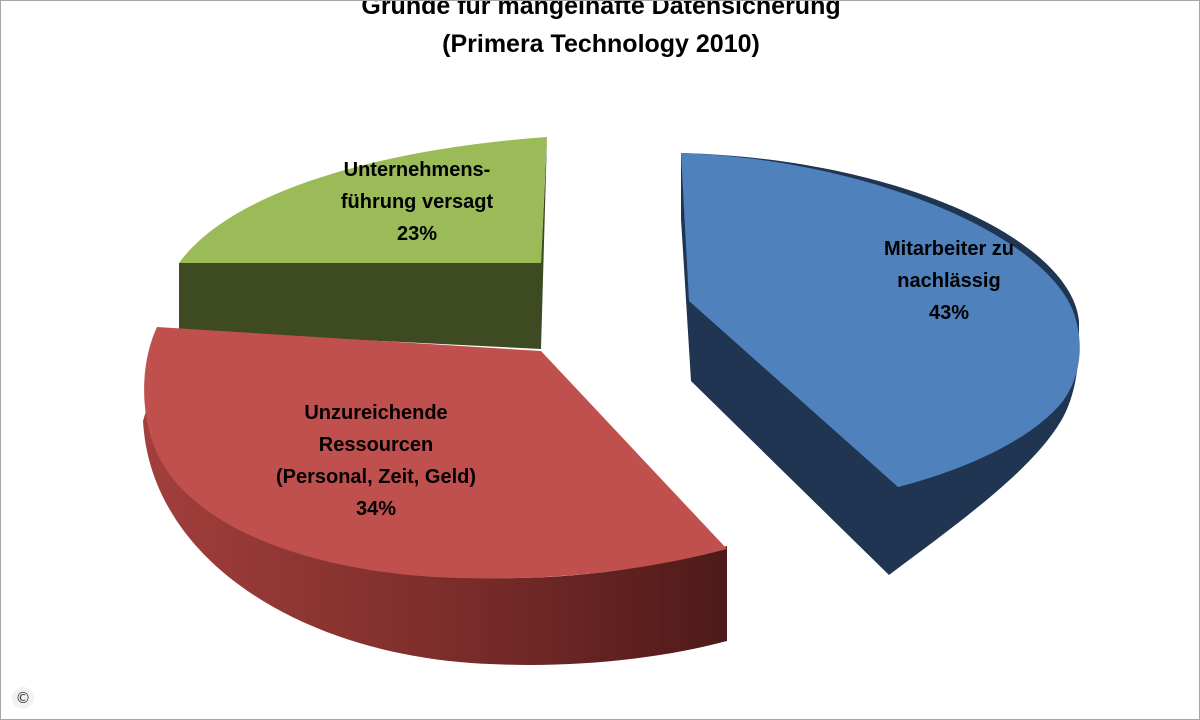  I want to click on slice-label-line-employees: nachlässig, so click(948, 281).